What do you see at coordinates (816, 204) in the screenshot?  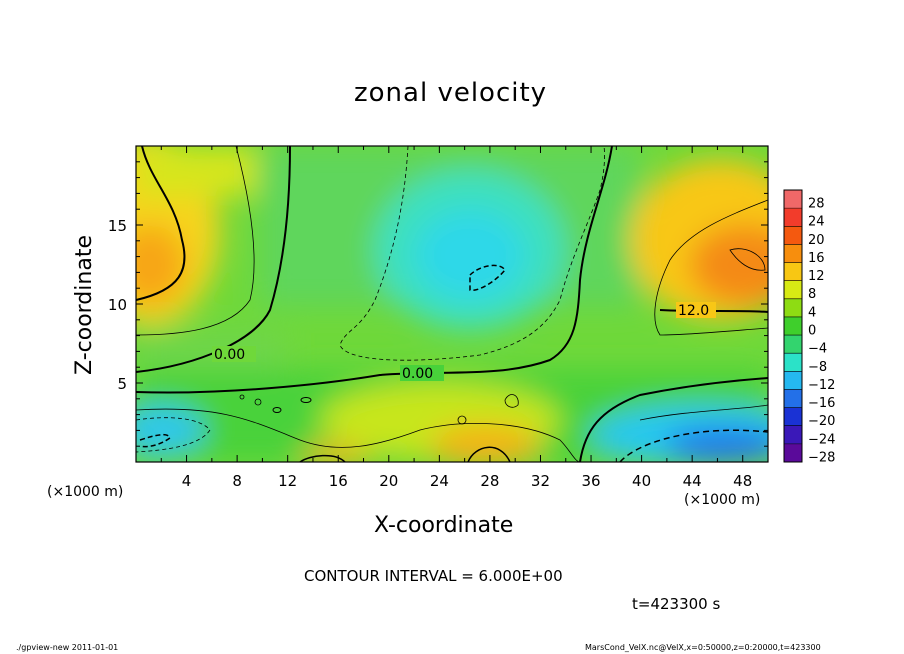 I see `colorbar-label: 28` at bounding box center [816, 204].